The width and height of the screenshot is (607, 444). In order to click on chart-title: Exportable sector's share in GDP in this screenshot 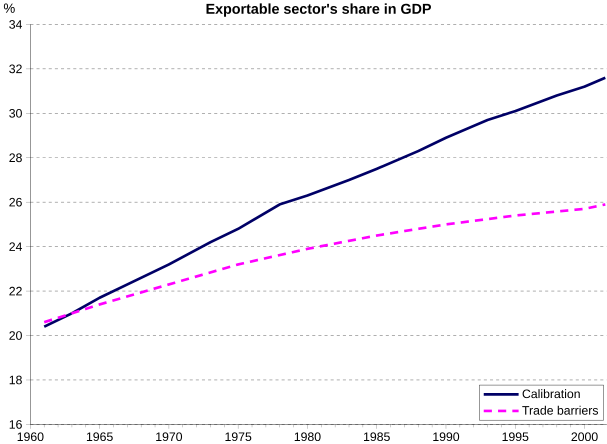, I will do `click(318, 9)`.